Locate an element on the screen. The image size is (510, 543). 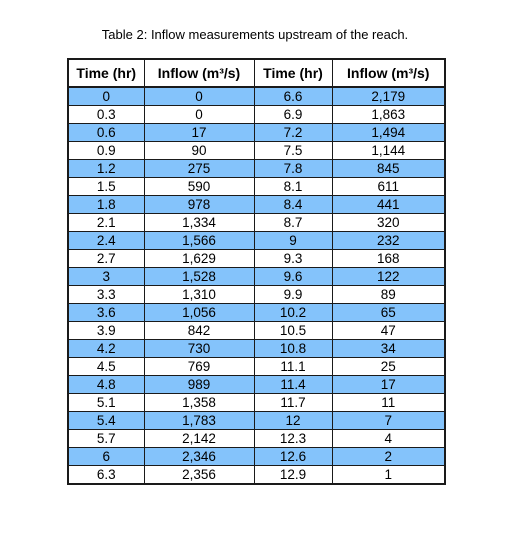
header-time-1: Time (hr) is located at coordinates (106, 73).